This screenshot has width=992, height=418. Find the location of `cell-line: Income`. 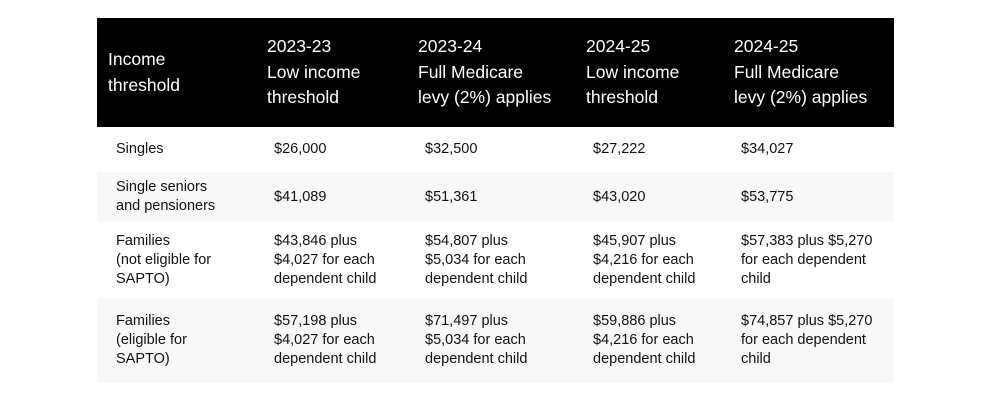

cell-line: Income is located at coordinates (137, 59).